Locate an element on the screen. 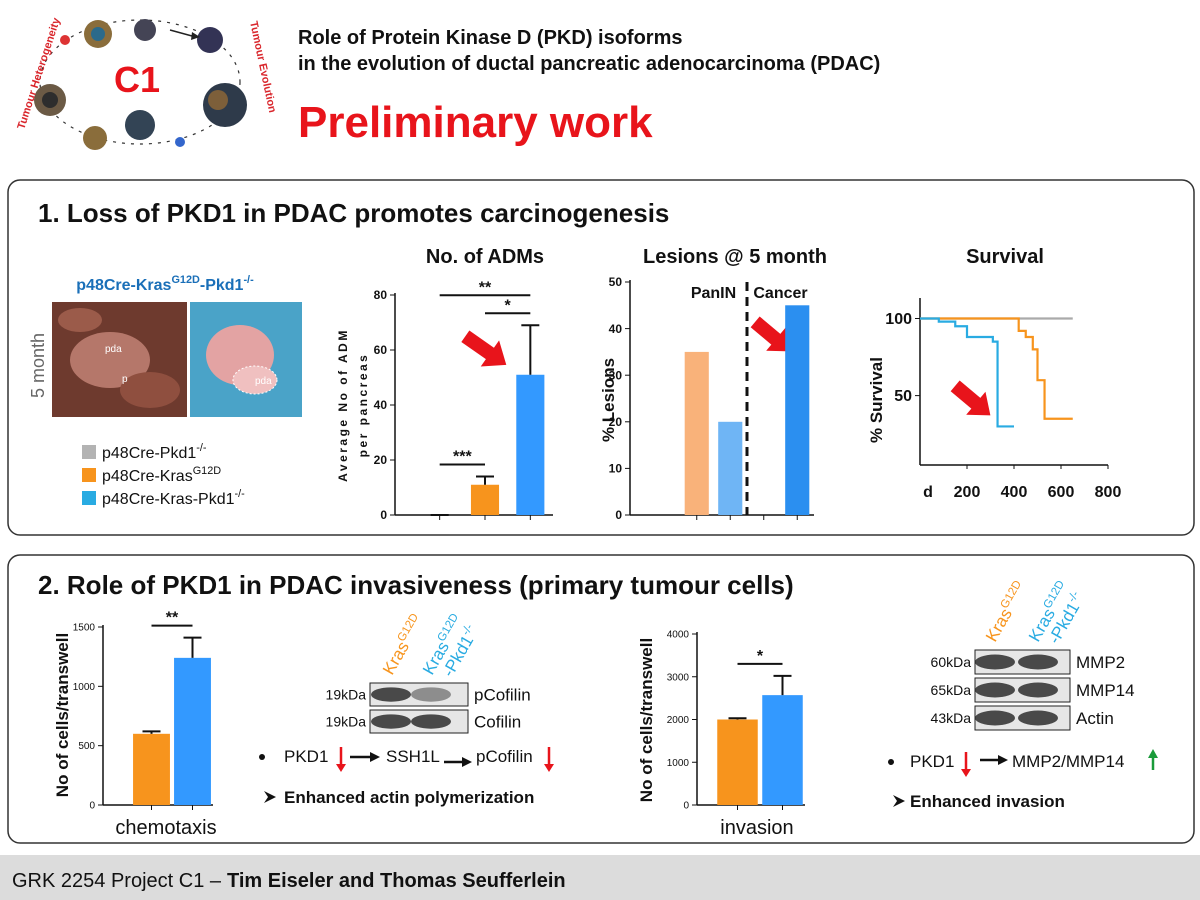 The width and height of the screenshot is (1200, 900). chart-title: No. of ADMs is located at coordinates (485, 257).